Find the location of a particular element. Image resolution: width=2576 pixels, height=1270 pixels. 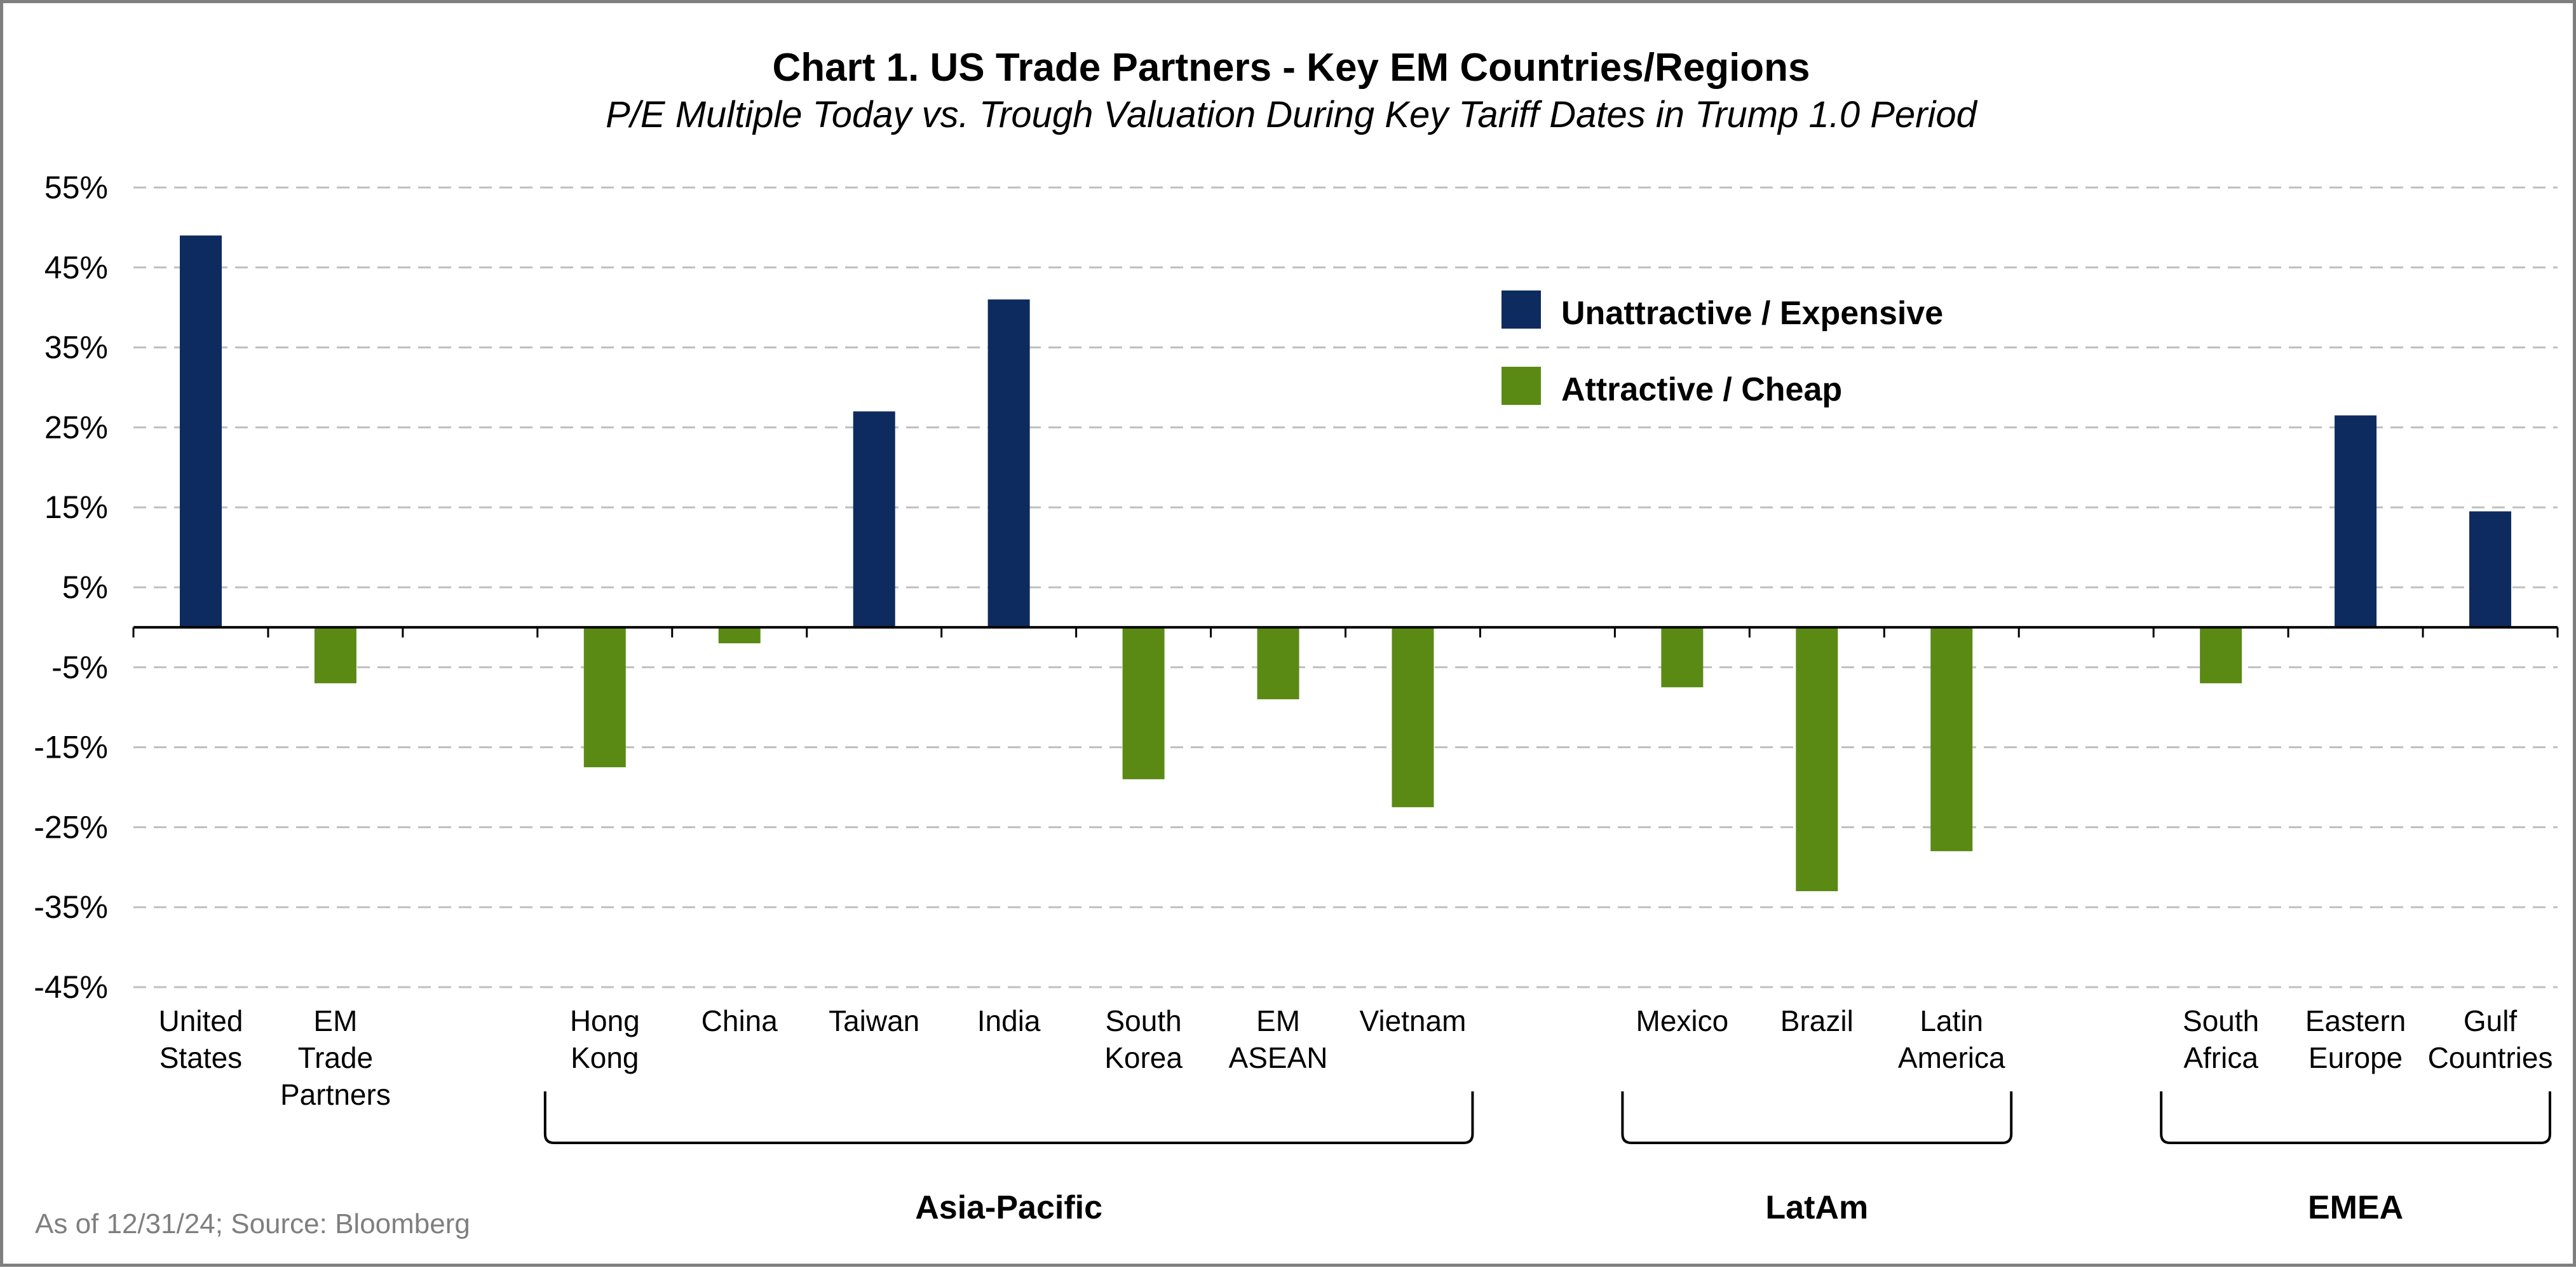

region-brackets: Asia-Pacific LatAm EMEA is located at coordinates (1547, 1158).